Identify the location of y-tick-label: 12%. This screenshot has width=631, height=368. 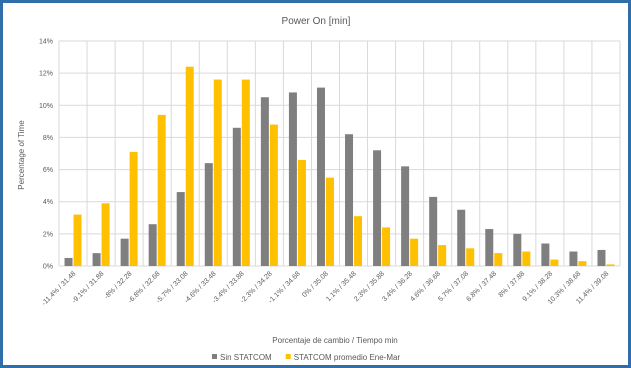
(46, 74).